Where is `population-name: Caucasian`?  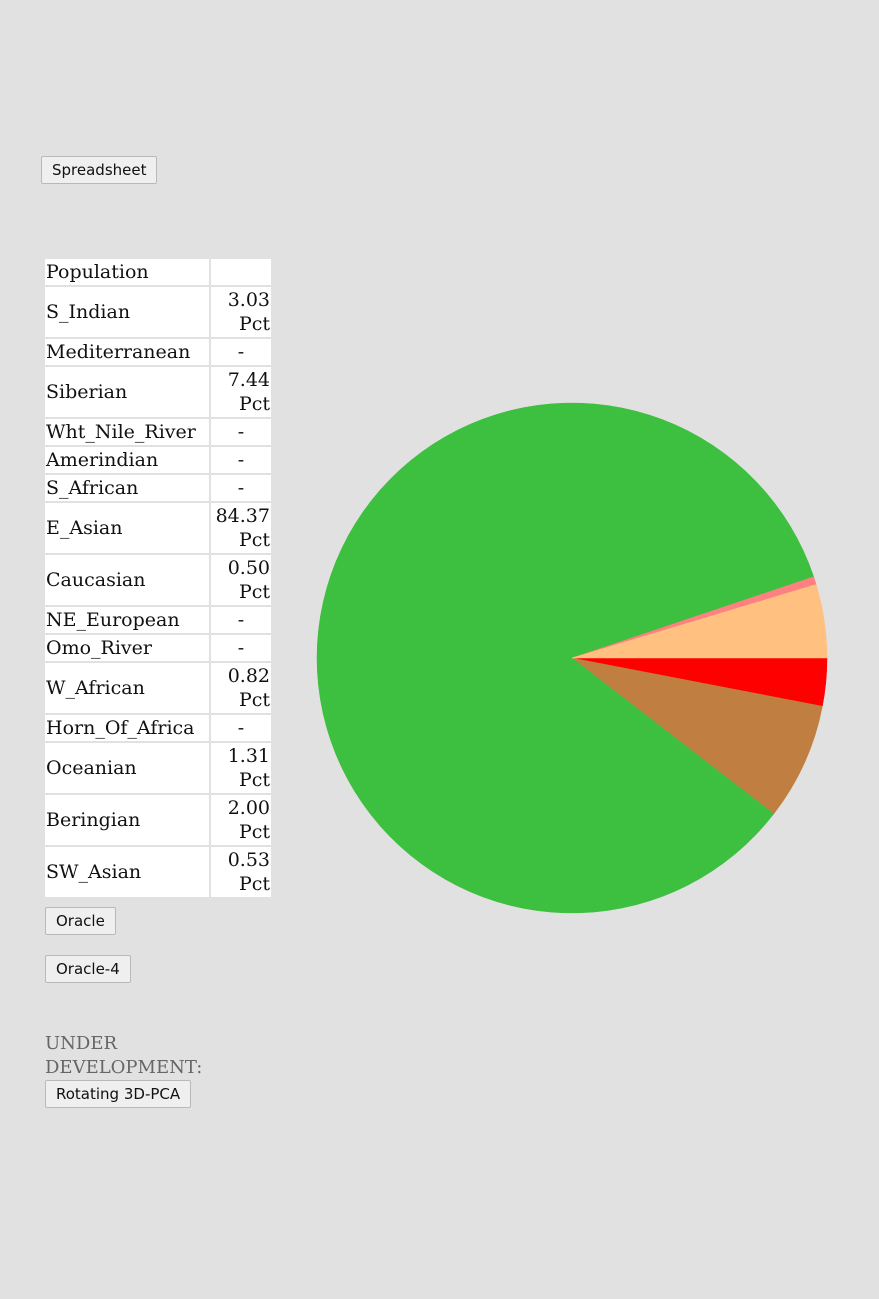
population-name: Caucasian is located at coordinates (127, 580).